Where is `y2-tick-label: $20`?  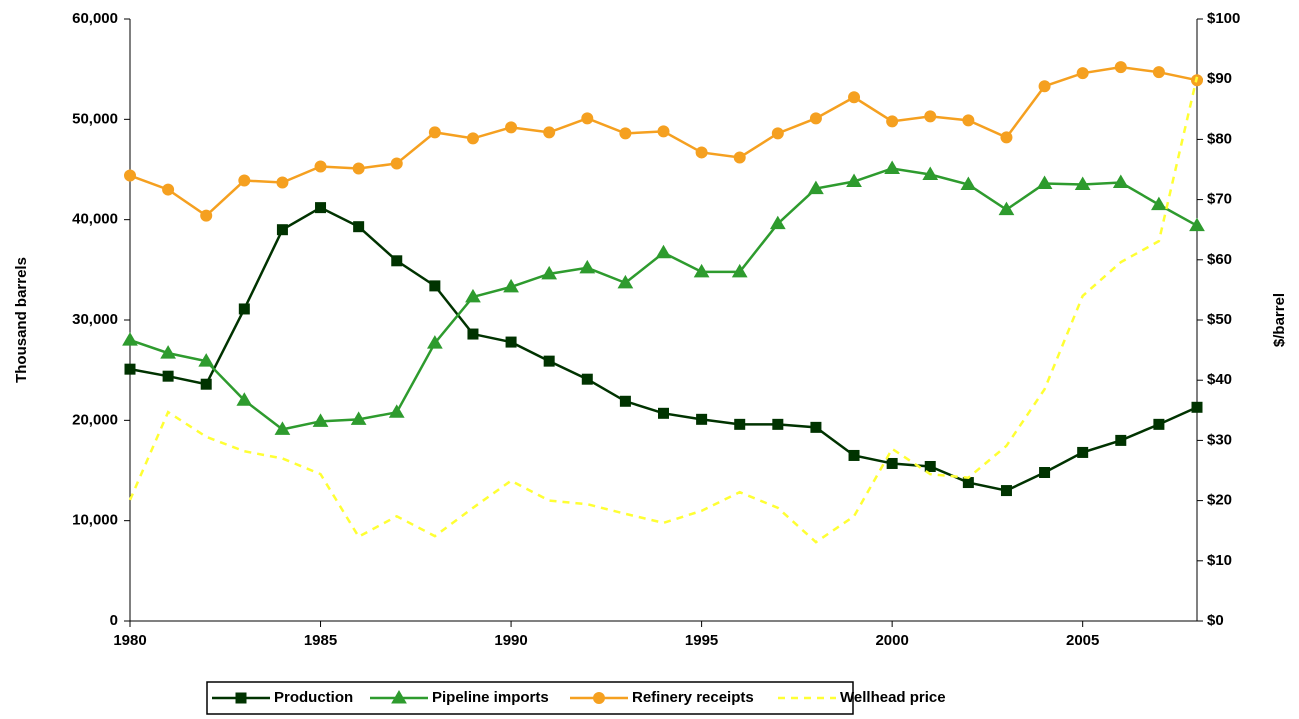
y2-tick-label: $20 is located at coordinates (1219, 500).